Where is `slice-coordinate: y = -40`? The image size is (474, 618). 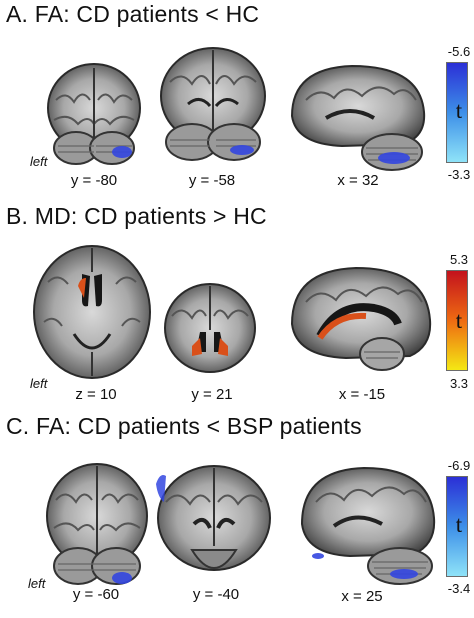
slice-coordinate: y = -40 is located at coordinates (216, 594).